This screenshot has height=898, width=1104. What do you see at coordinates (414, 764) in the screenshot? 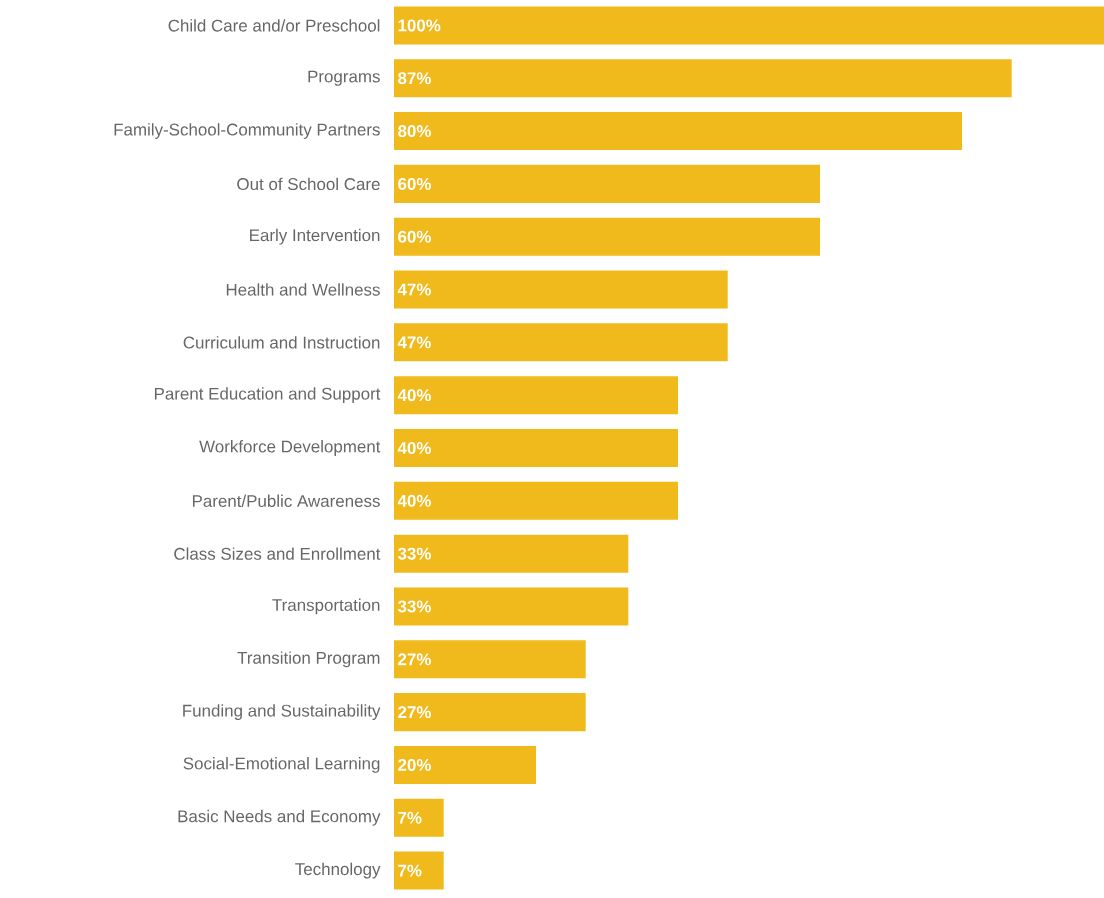
I see `data-label: 20%` at bounding box center [414, 764].